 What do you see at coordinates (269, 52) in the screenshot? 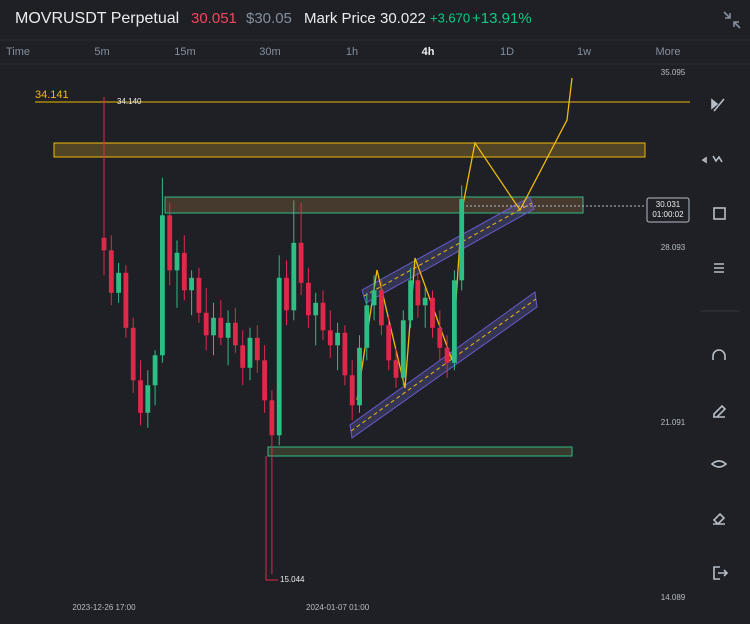
I see `timeframe-option: 30m` at bounding box center [269, 52].